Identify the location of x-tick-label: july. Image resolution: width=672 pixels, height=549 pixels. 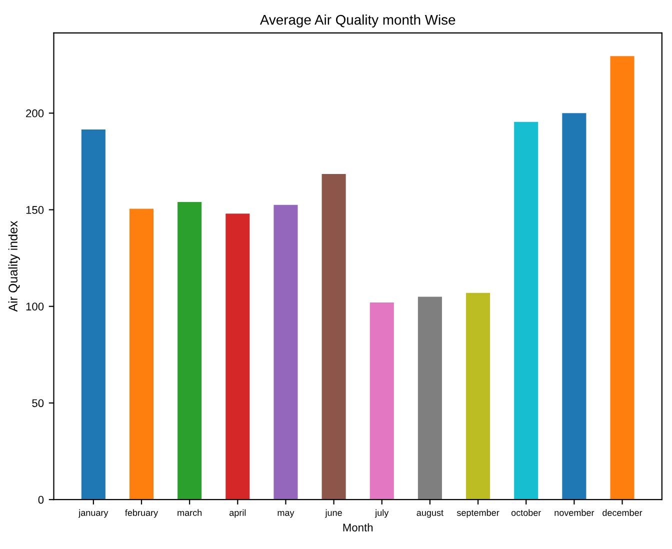
(381, 513).